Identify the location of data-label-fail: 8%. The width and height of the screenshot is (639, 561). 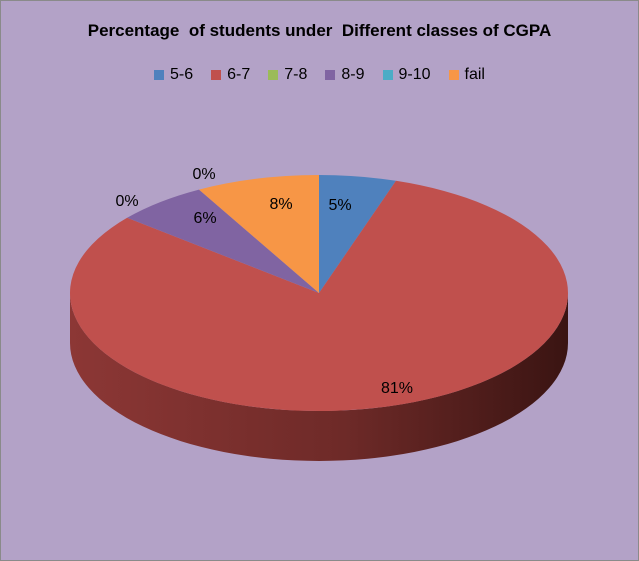
(280, 204).